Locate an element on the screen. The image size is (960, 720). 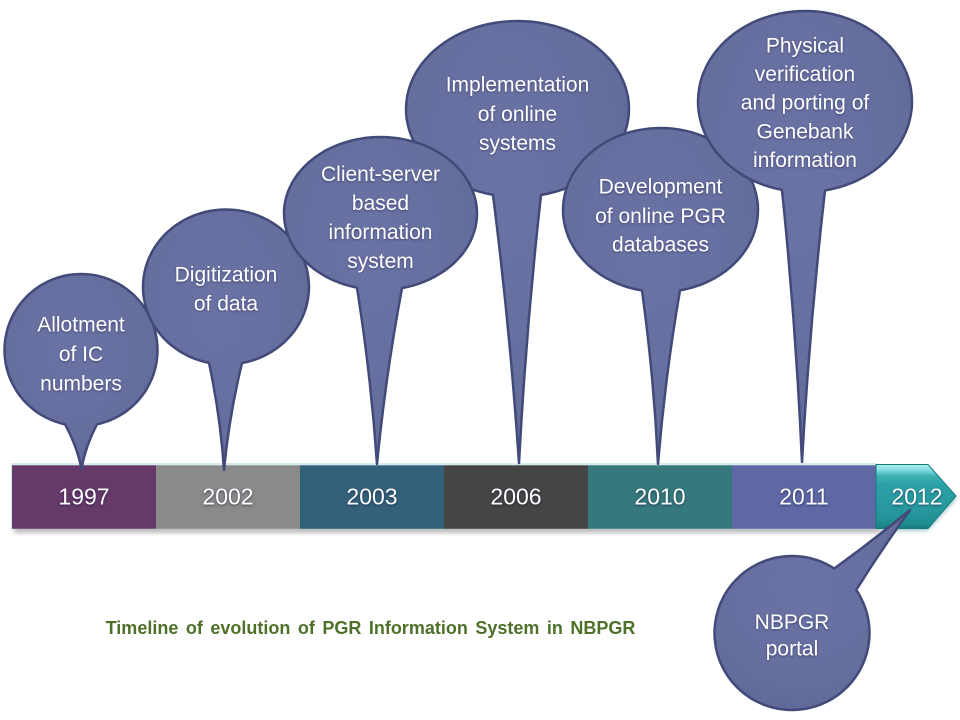
svg-text: 2012 is located at coordinates (916, 497).